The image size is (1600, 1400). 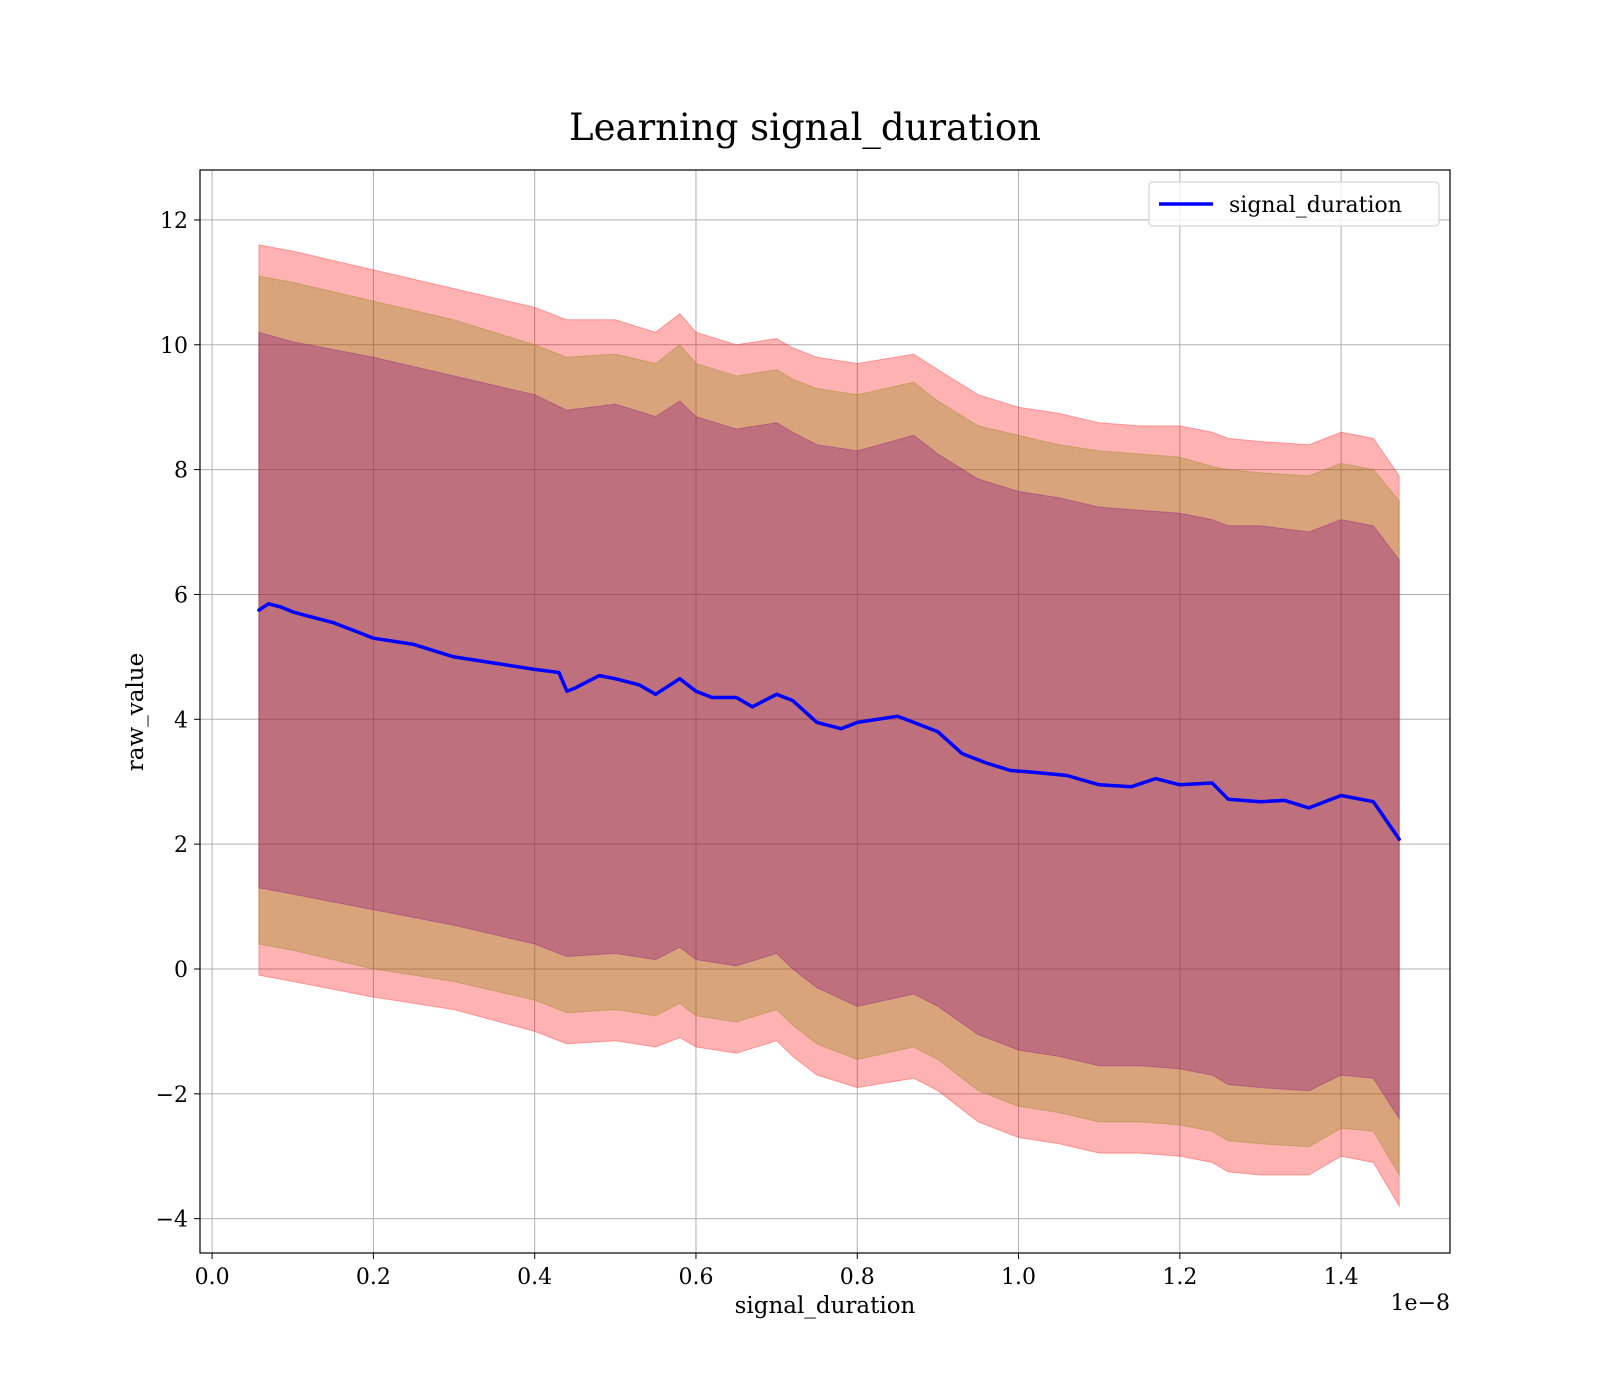 What do you see at coordinates (181, 595) in the screenshot?
I see `y-tick-label: 6` at bounding box center [181, 595].